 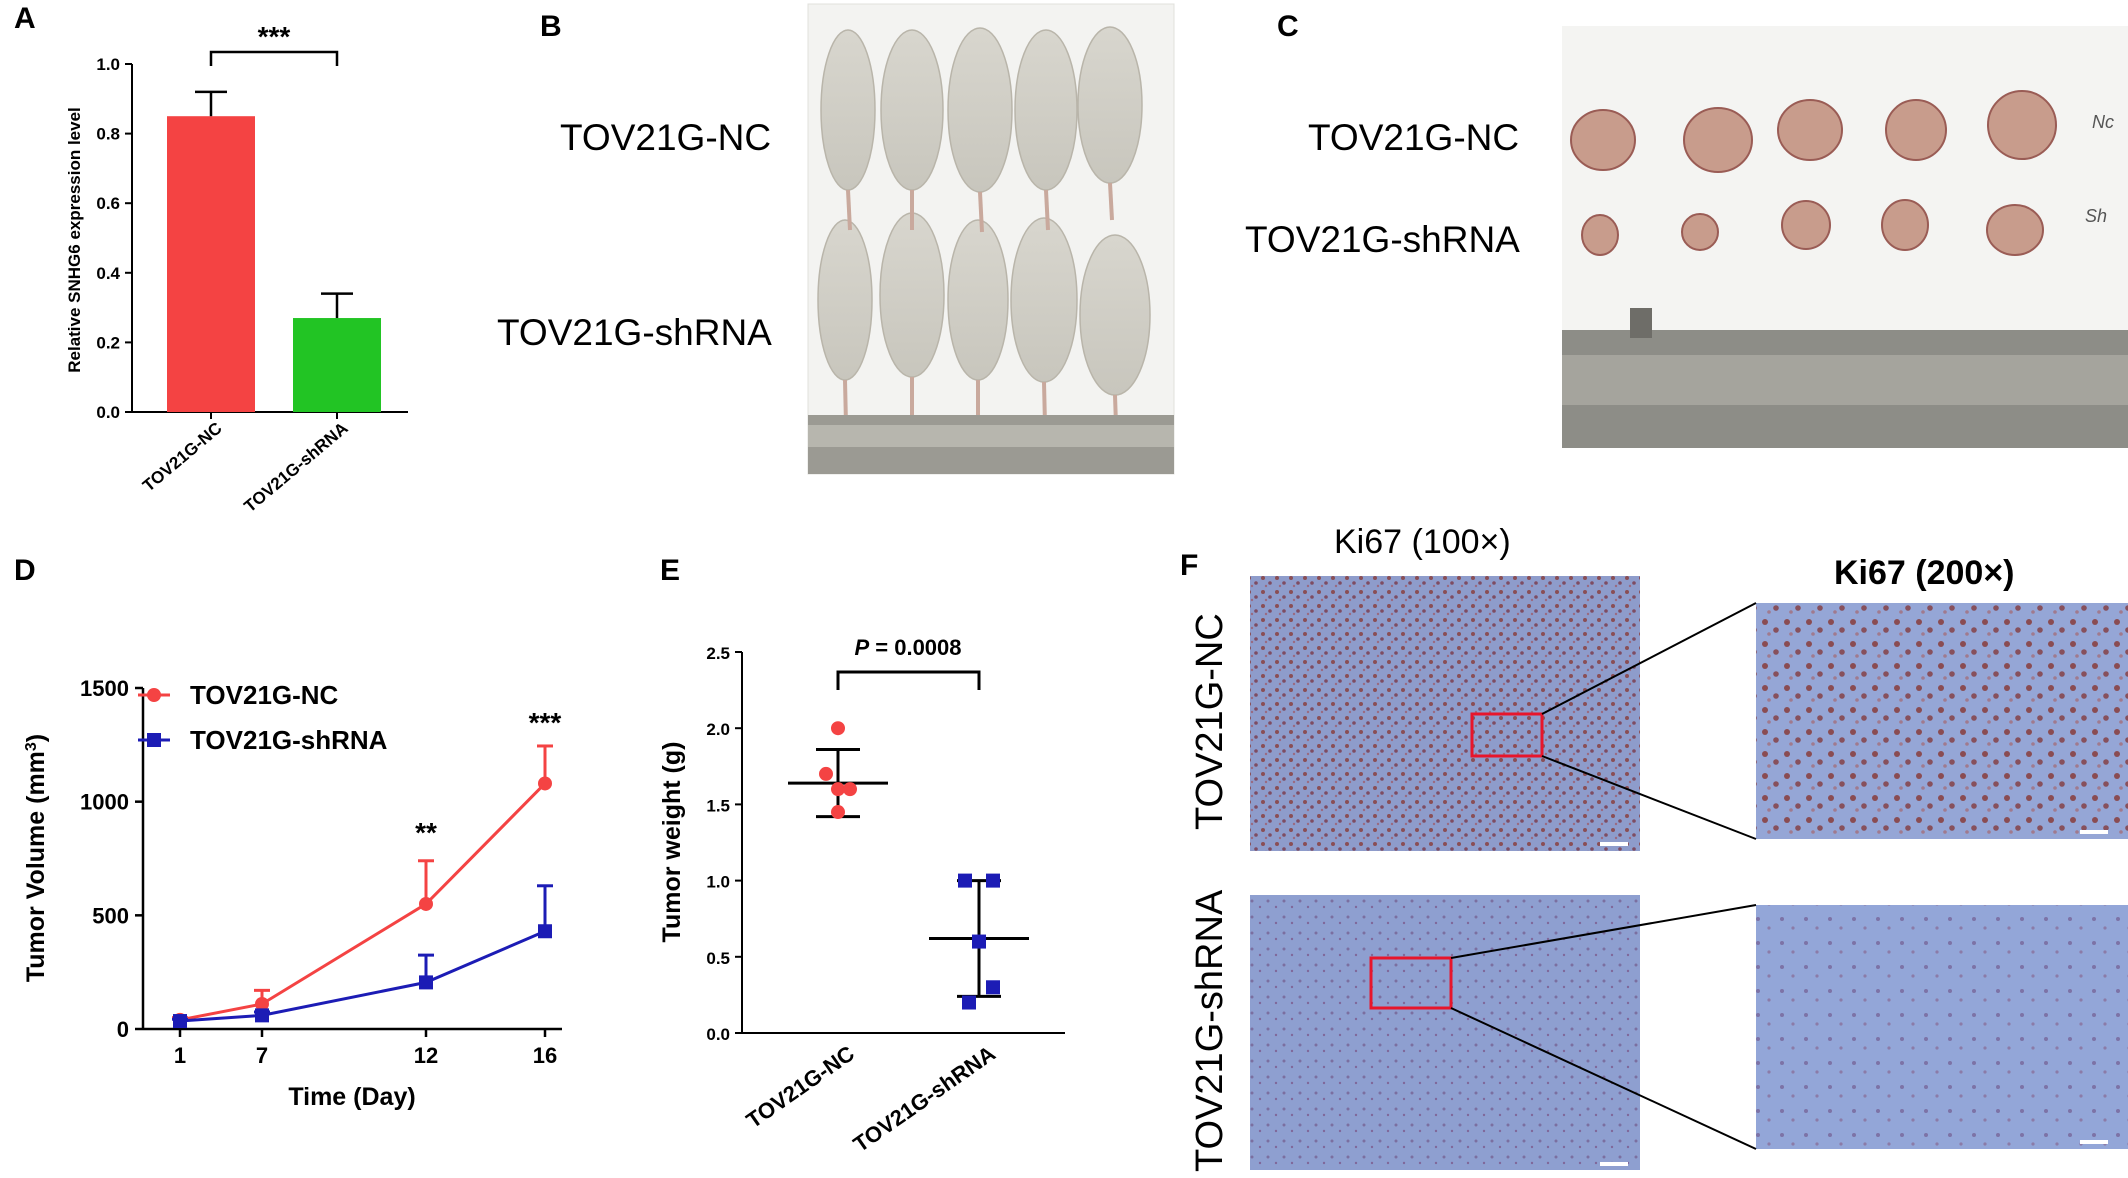 I want to click on d-x-tick-label: 7, so click(x=262, y=1055).